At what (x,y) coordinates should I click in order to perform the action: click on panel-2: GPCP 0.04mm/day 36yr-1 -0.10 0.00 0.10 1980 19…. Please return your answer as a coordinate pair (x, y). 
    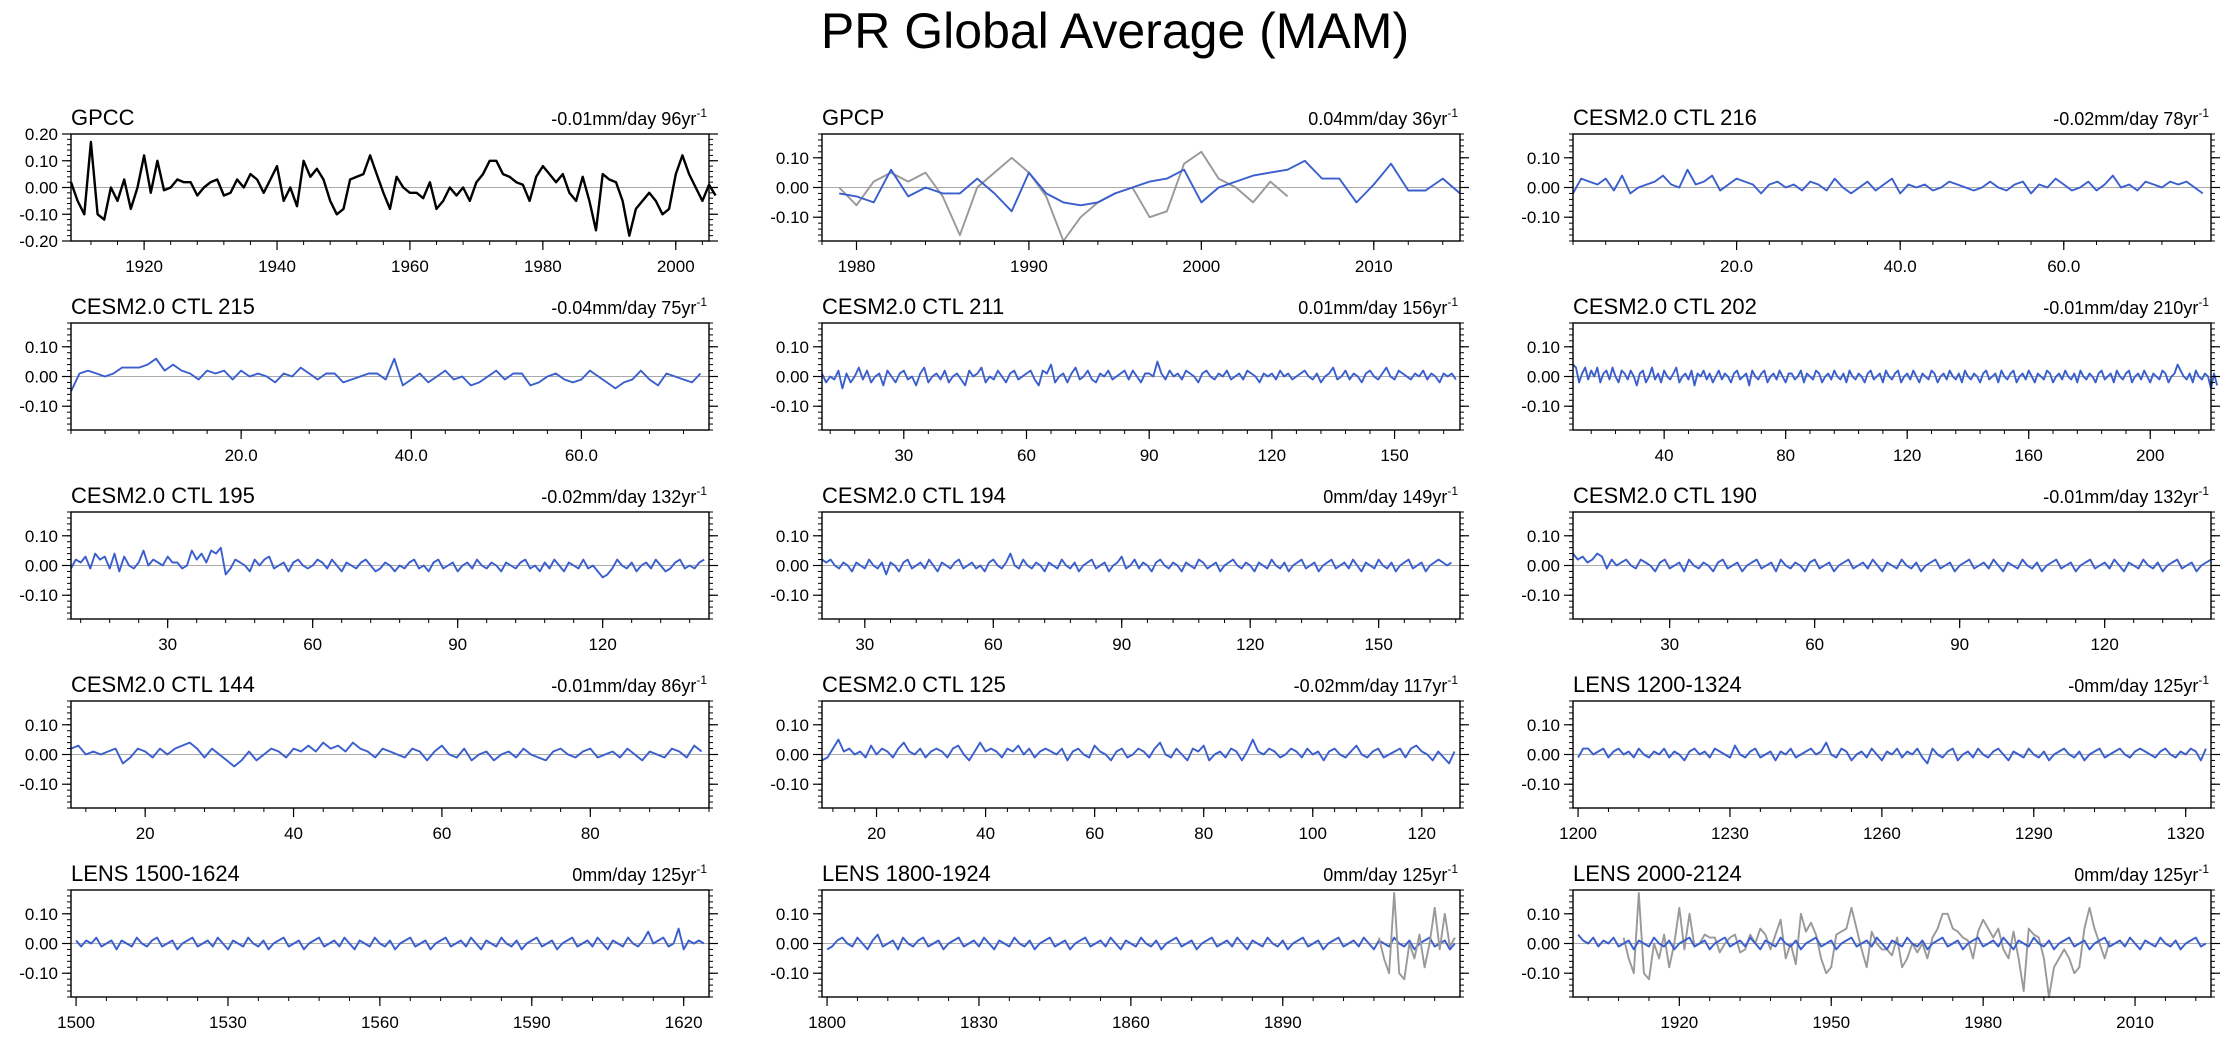
    Looking at the image, I should click on (1119, 190).